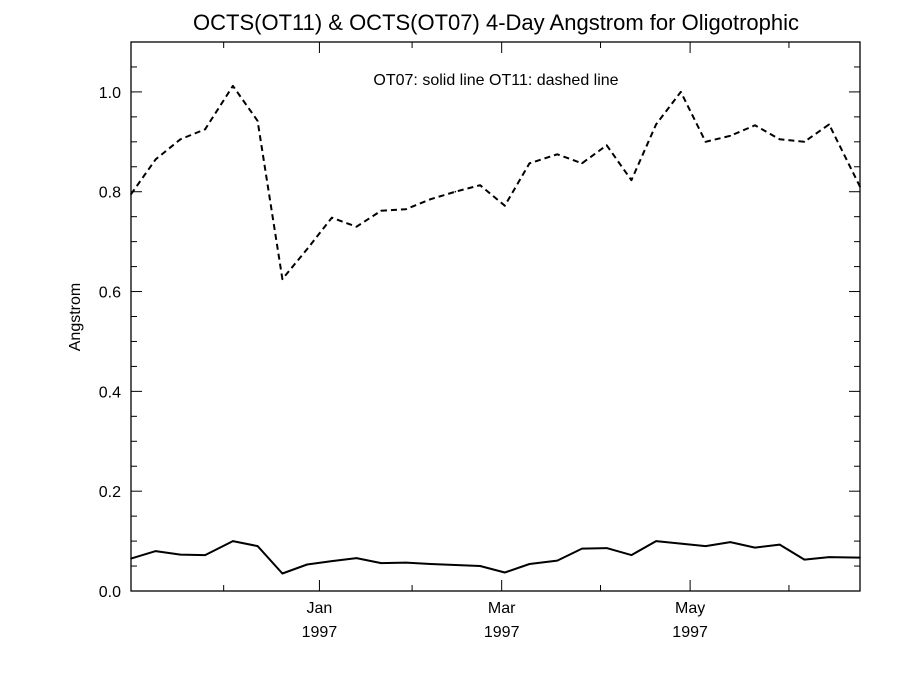 The image size is (900, 675). Describe the element at coordinates (495, 557) in the screenshot. I see `series-line-ot07` at that location.